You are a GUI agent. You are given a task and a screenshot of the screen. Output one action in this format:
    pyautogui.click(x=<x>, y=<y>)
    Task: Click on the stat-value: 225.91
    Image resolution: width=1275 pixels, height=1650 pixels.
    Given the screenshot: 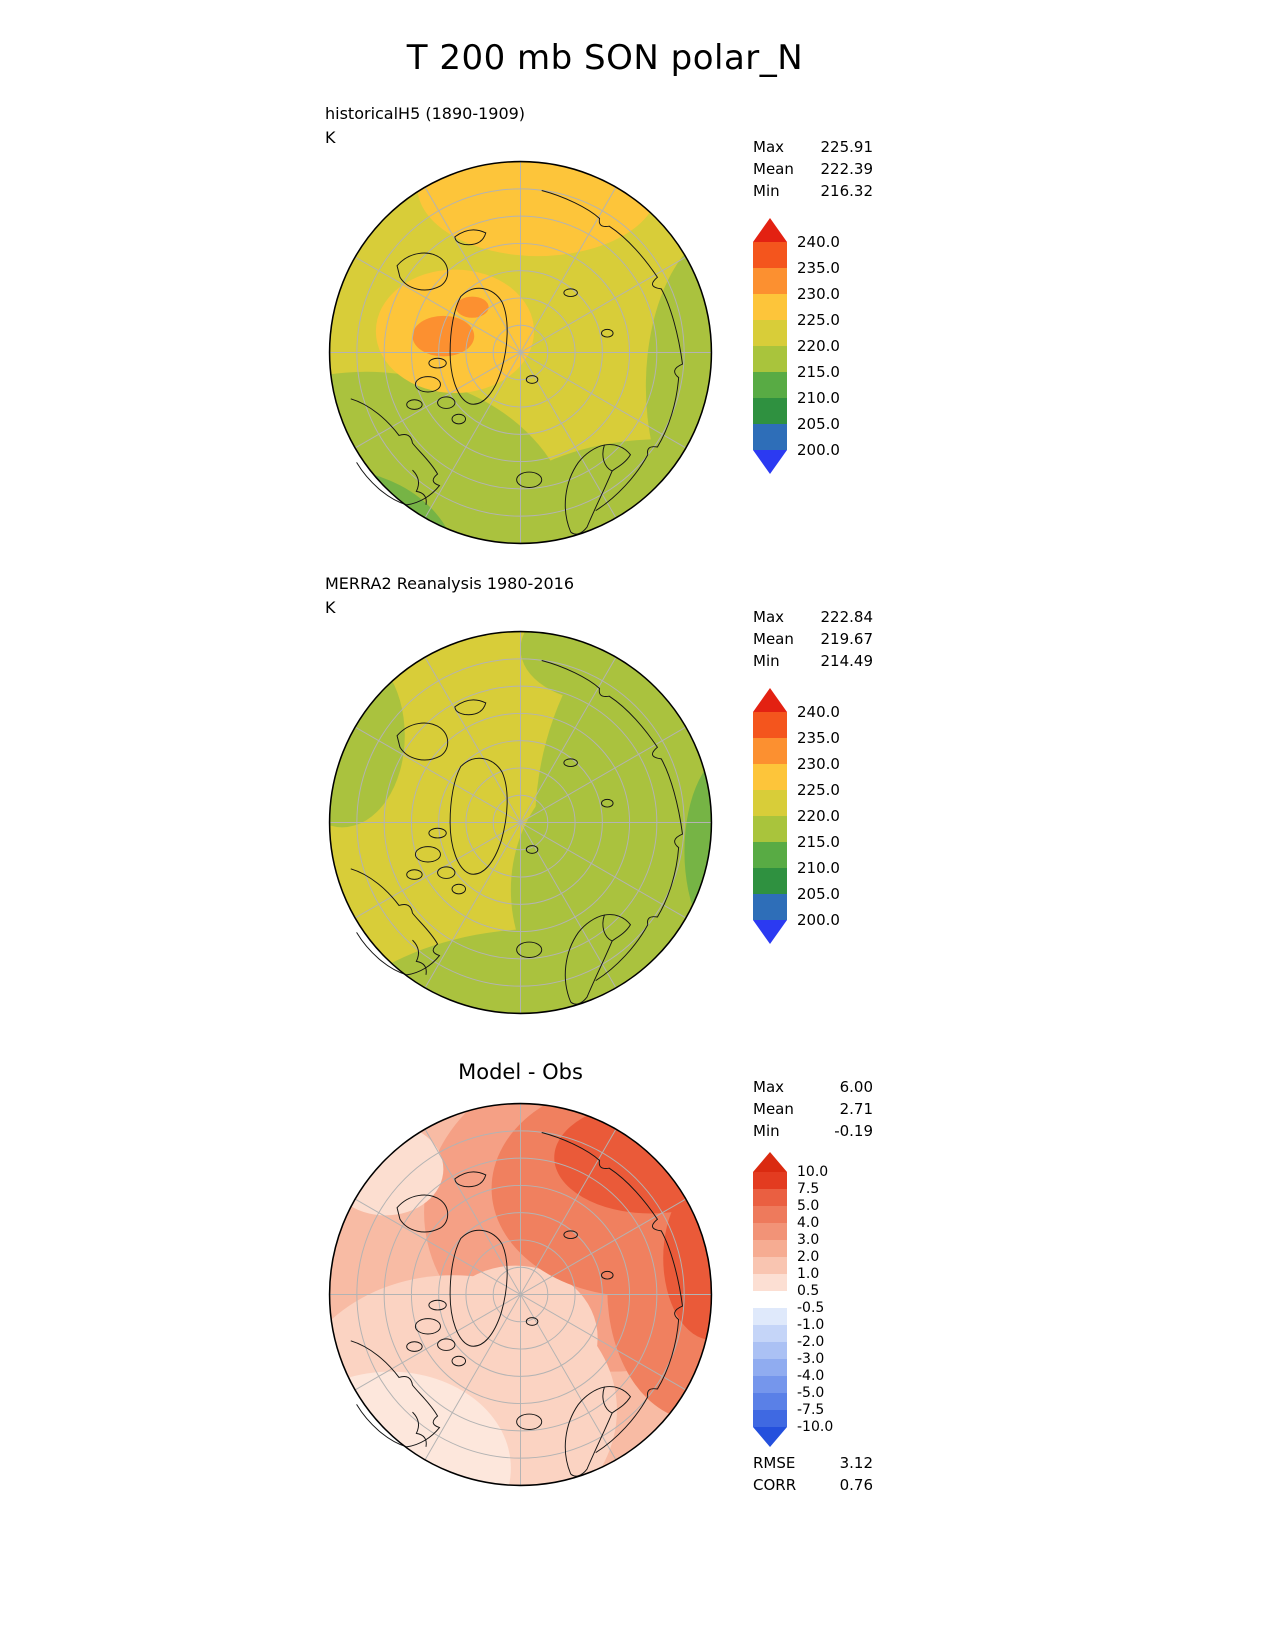 What is the action you would take?
    pyautogui.click(x=847, y=147)
    